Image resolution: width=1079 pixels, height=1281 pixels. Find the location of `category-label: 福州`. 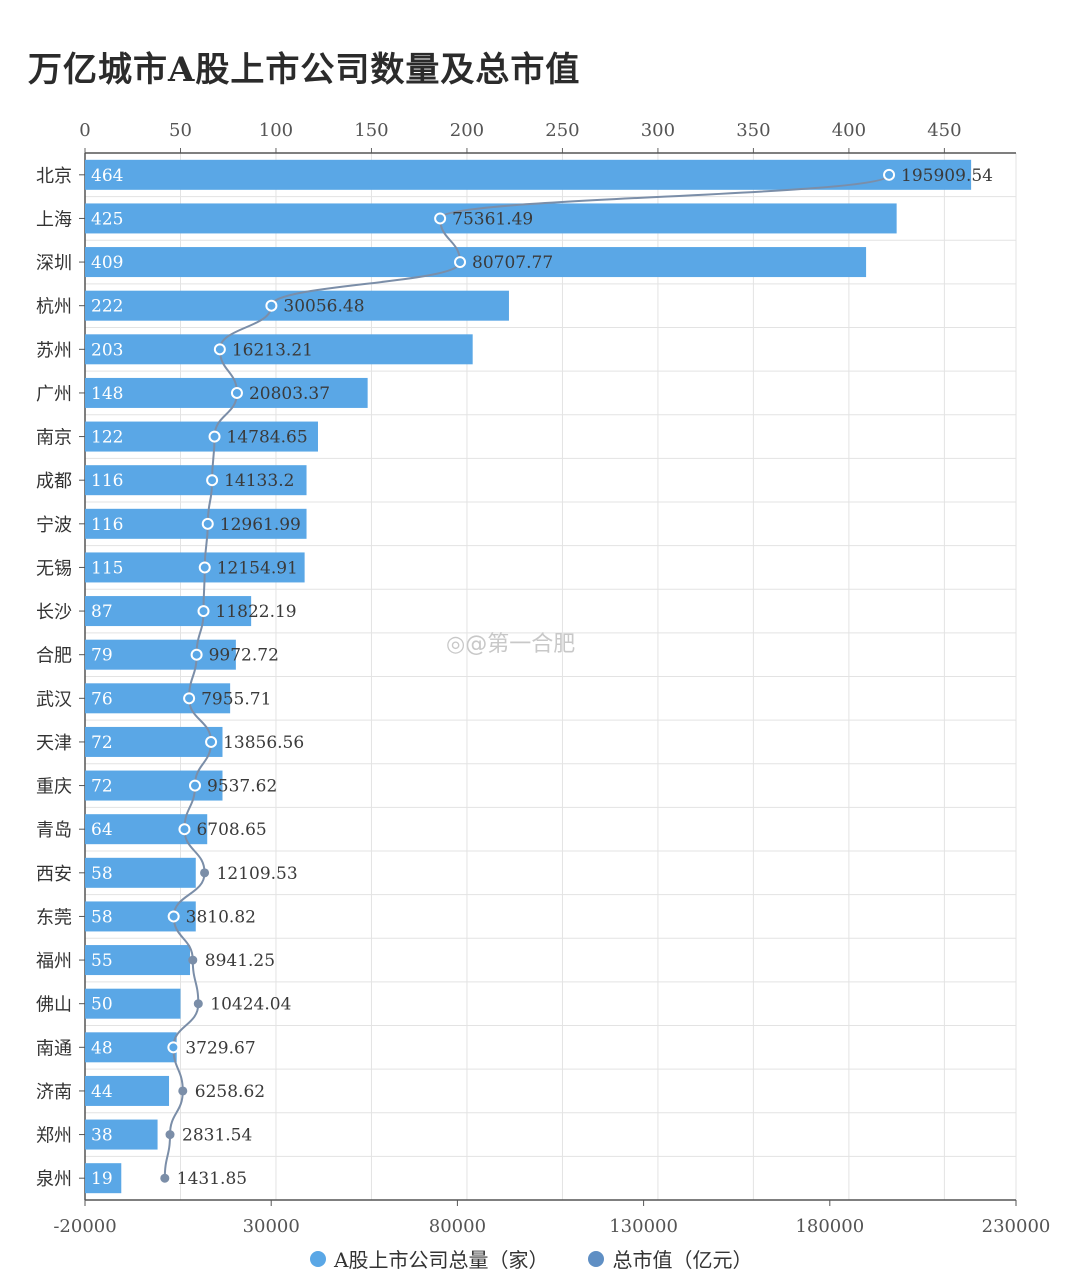

category-label: 福州 is located at coordinates (54, 961).